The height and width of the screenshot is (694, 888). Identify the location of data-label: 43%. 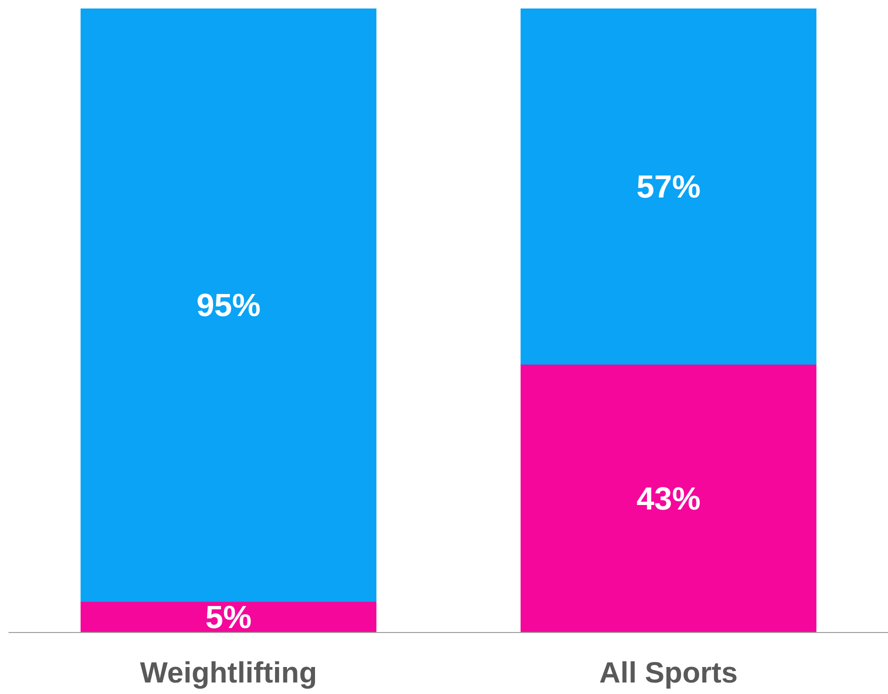
(668, 498).